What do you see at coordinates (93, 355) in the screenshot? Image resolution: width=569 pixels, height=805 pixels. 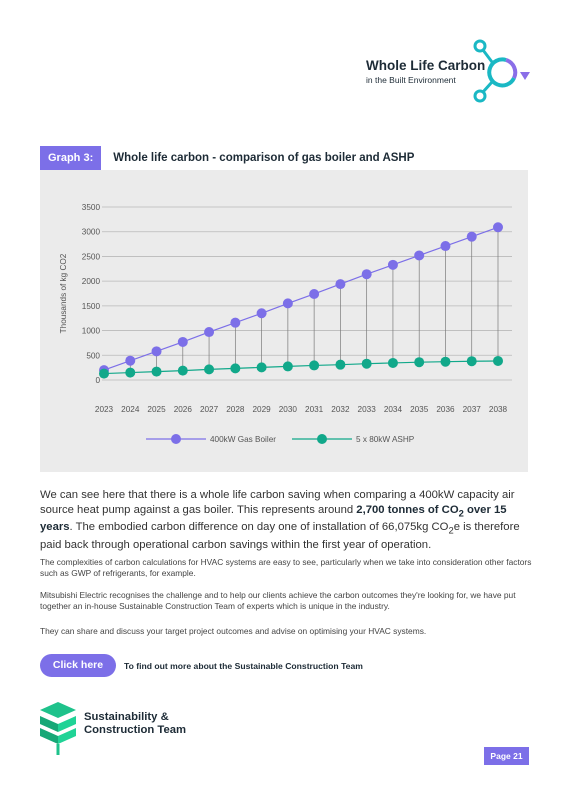 I see `y-tick-label: 500` at bounding box center [93, 355].